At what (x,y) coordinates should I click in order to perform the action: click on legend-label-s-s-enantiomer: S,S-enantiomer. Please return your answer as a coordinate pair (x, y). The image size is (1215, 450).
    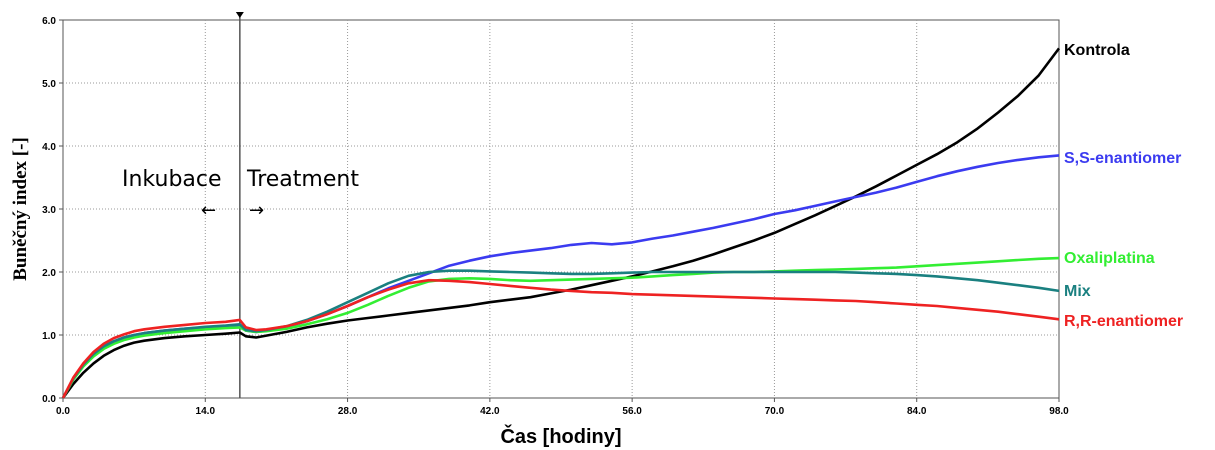
    Looking at the image, I should click on (1122, 158).